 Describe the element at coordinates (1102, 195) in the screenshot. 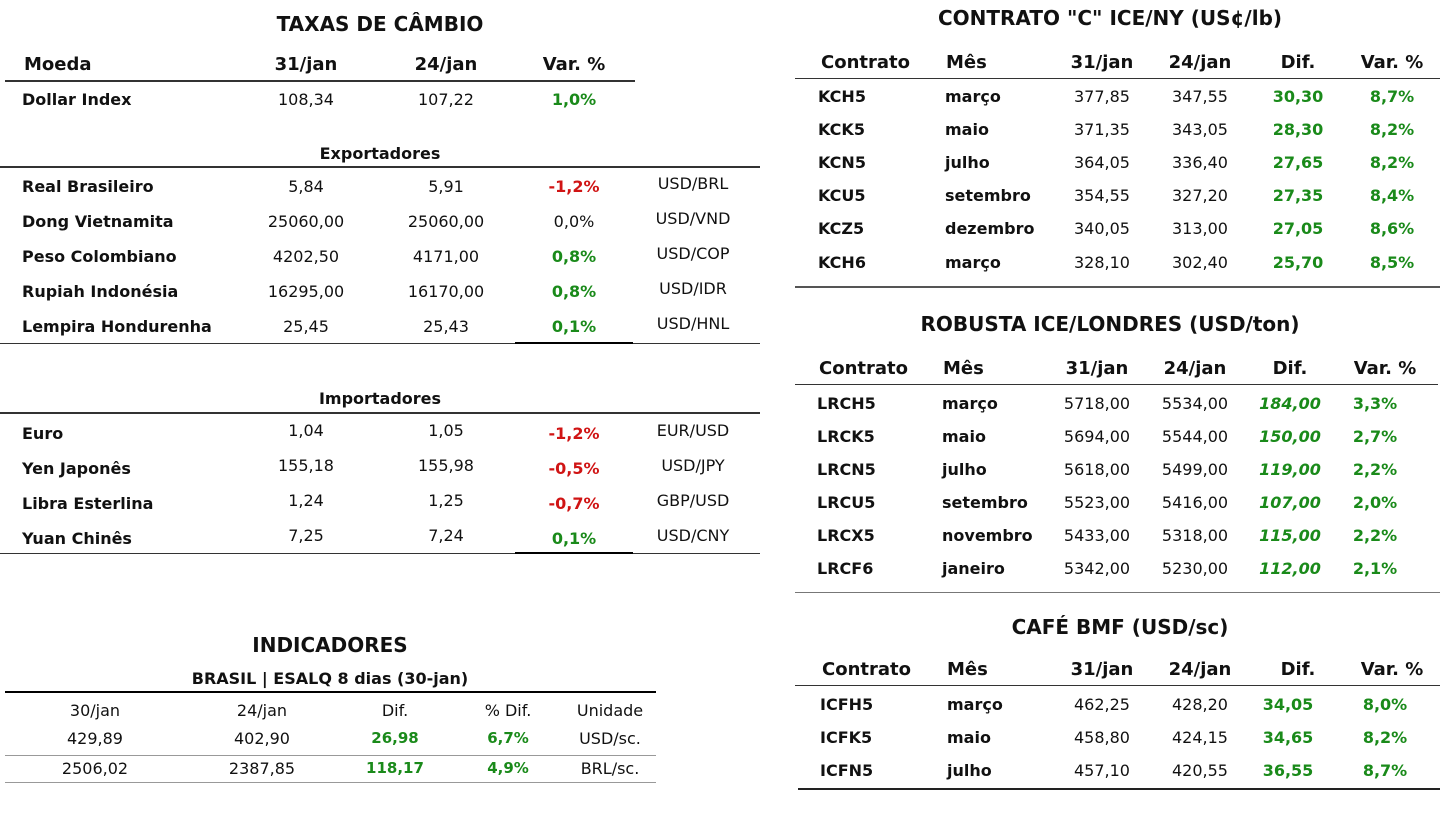

I see `value-31jan: 354,55` at that location.